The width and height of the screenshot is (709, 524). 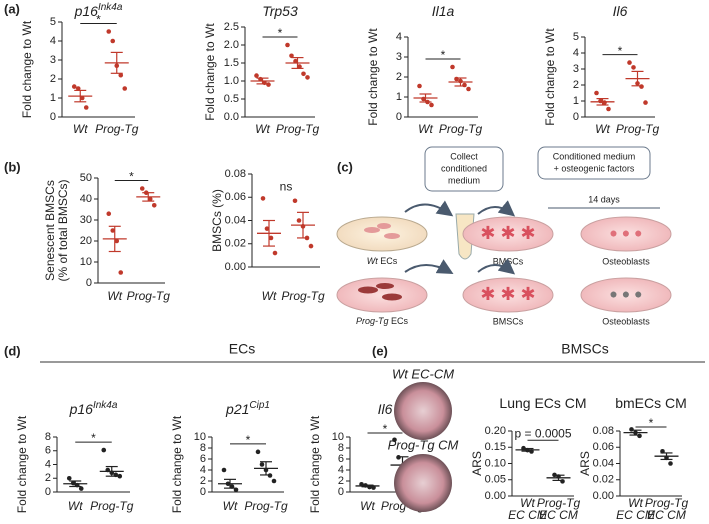 What do you see at coordinates (286, 187) in the screenshot?
I see `significance-label: ns` at bounding box center [286, 187].